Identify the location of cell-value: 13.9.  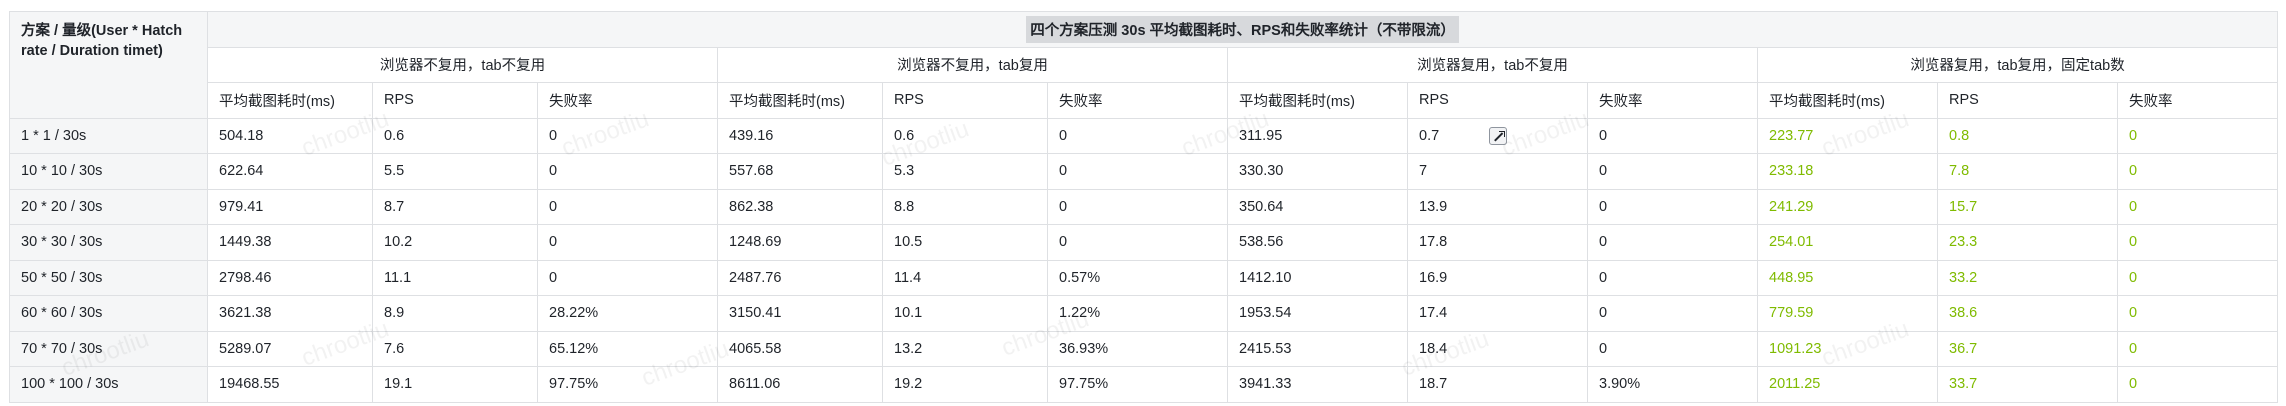
(1433, 206).